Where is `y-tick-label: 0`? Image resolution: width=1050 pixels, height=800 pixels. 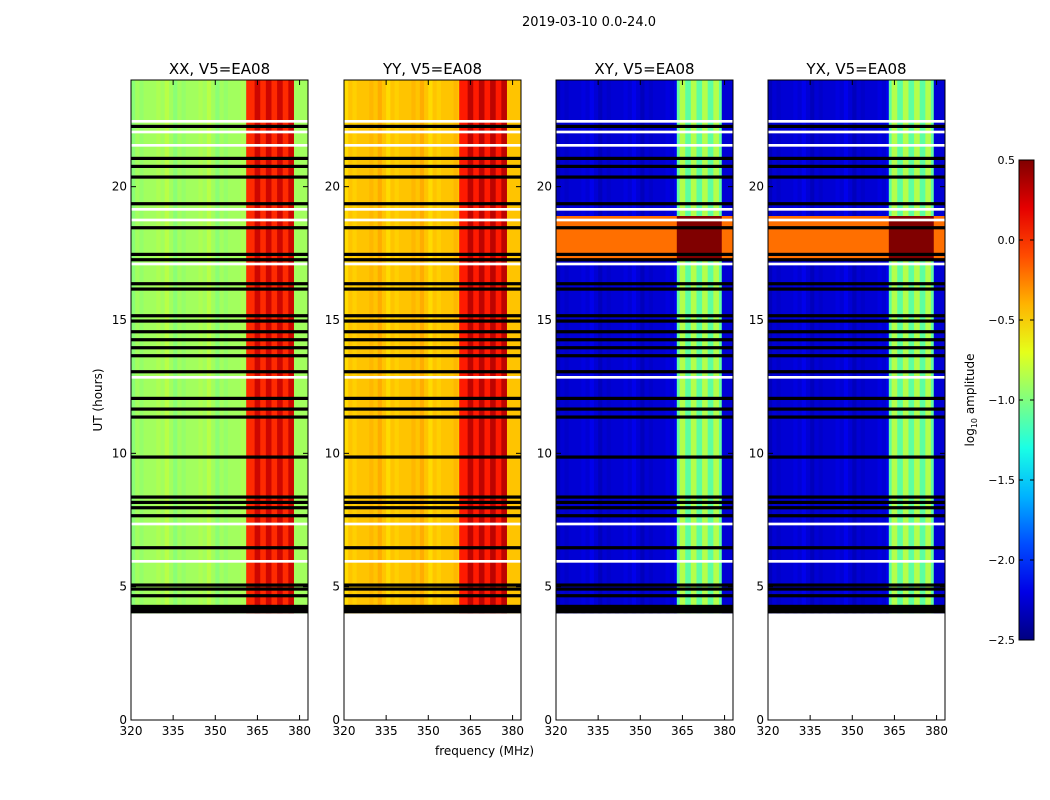
y-tick-label: 0 is located at coordinates (760, 720).